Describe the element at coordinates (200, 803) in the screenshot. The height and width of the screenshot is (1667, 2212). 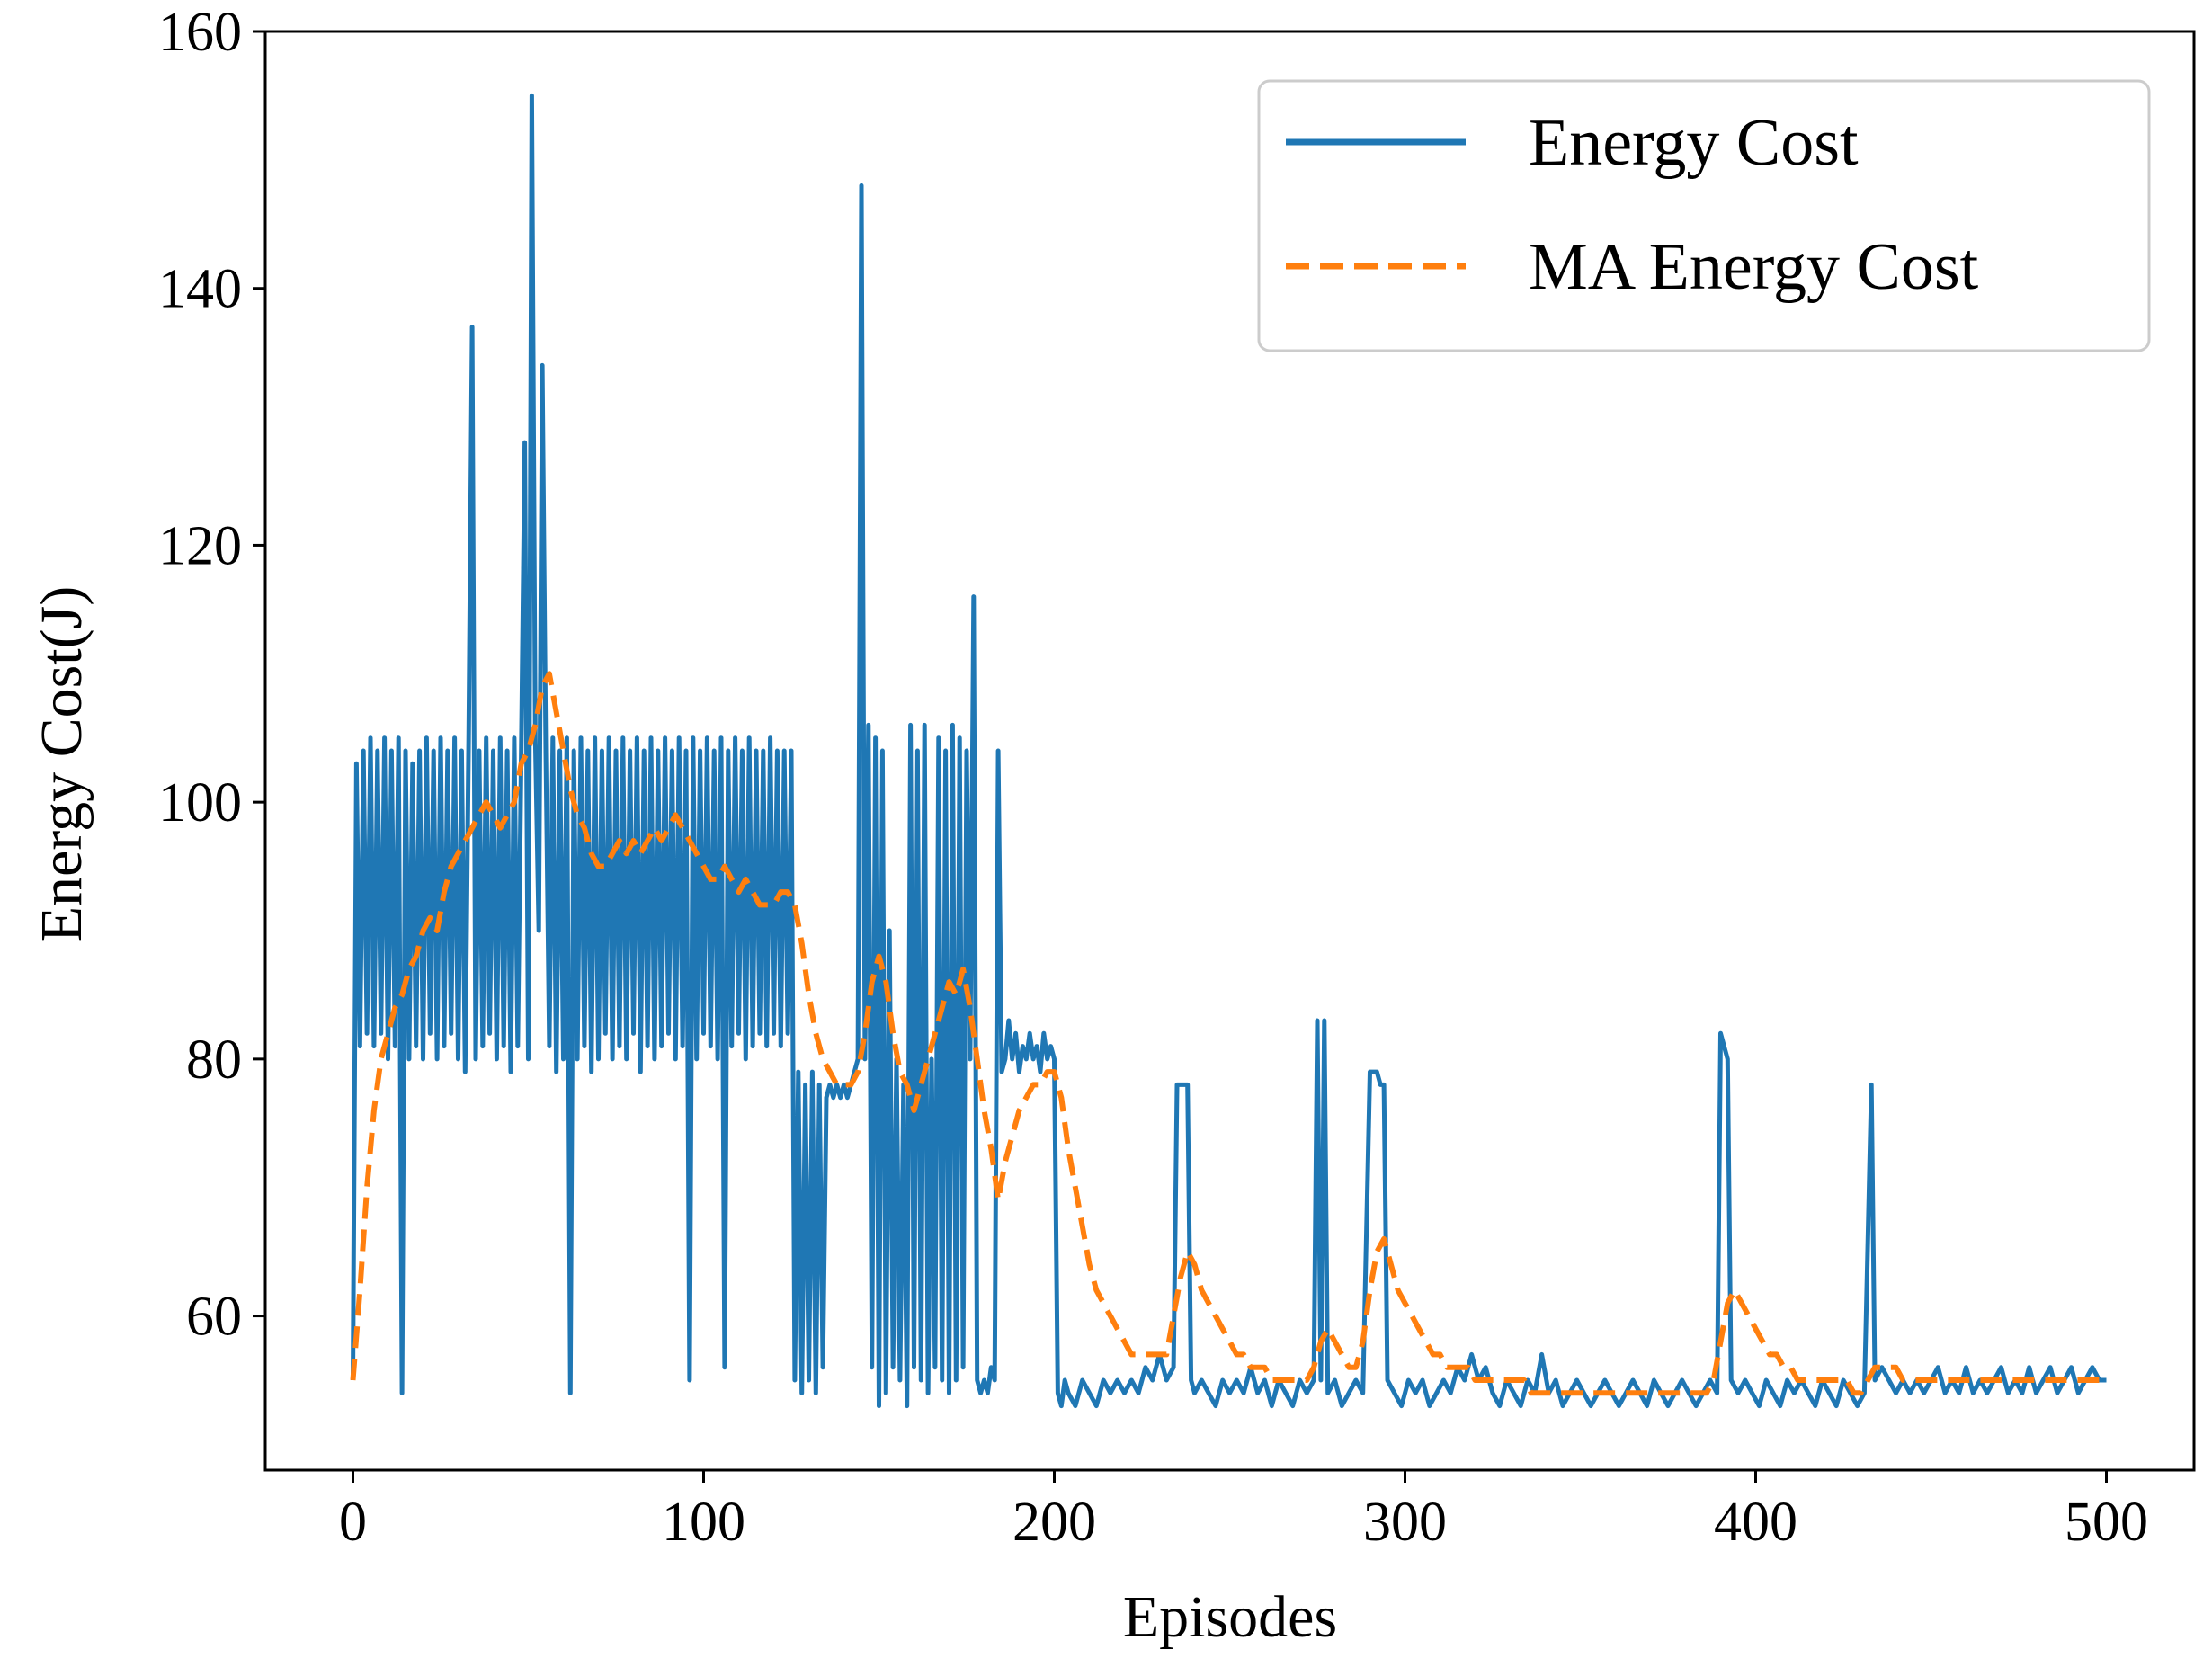
I see `y-tick-label: 100` at that location.